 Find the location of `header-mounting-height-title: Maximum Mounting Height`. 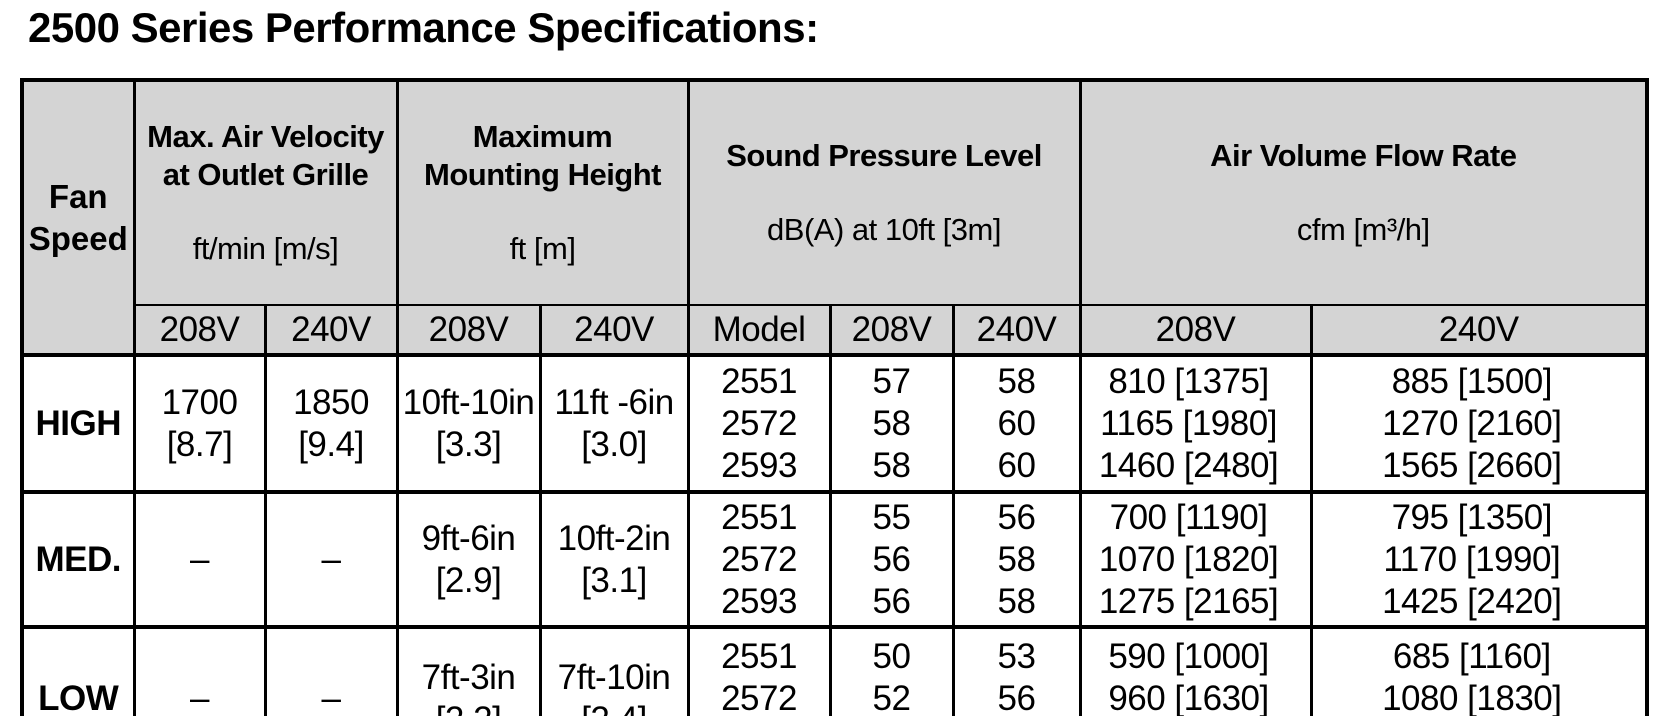

header-mounting-height-title: Maximum Mounting Height is located at coordinates (543, 155).